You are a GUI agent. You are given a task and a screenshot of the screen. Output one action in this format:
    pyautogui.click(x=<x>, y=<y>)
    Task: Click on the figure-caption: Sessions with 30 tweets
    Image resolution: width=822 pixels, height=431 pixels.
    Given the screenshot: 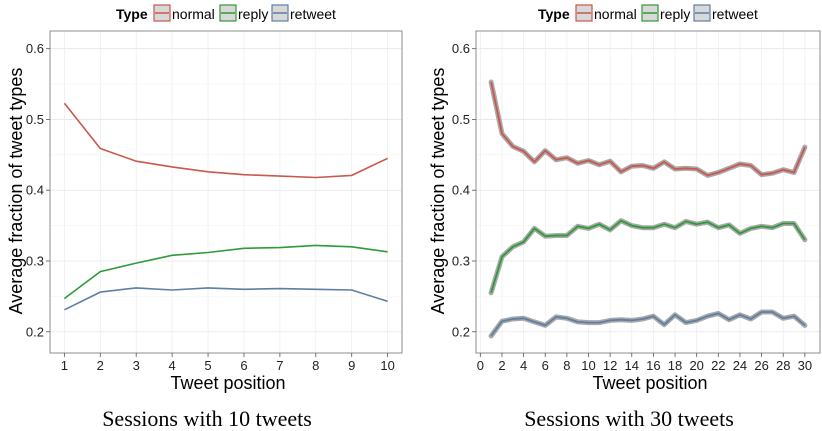 What is the action you would take?
    pyautogui.click(x=629, y=418)
    